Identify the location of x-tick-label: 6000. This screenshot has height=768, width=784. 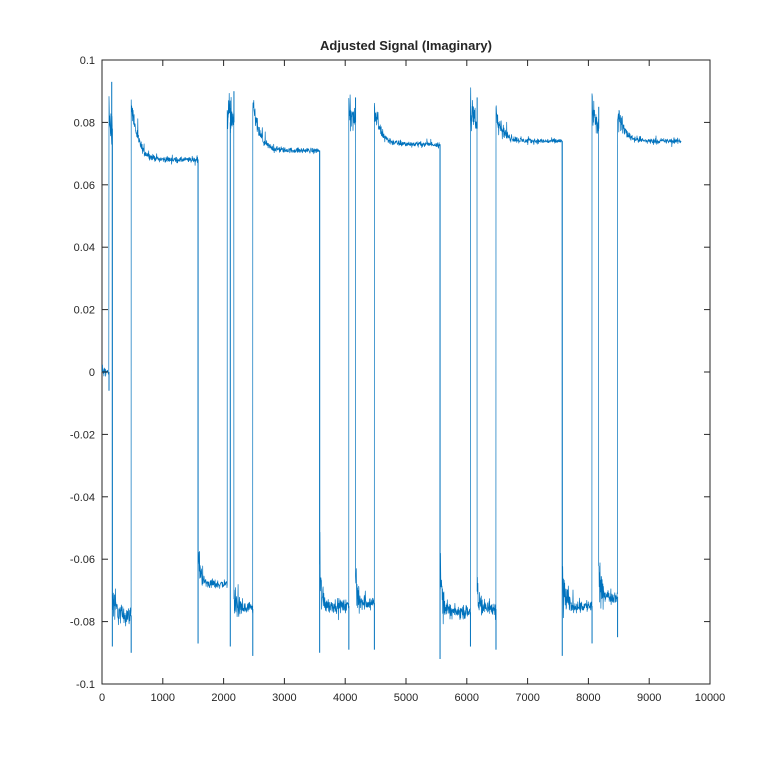
(467, 698).